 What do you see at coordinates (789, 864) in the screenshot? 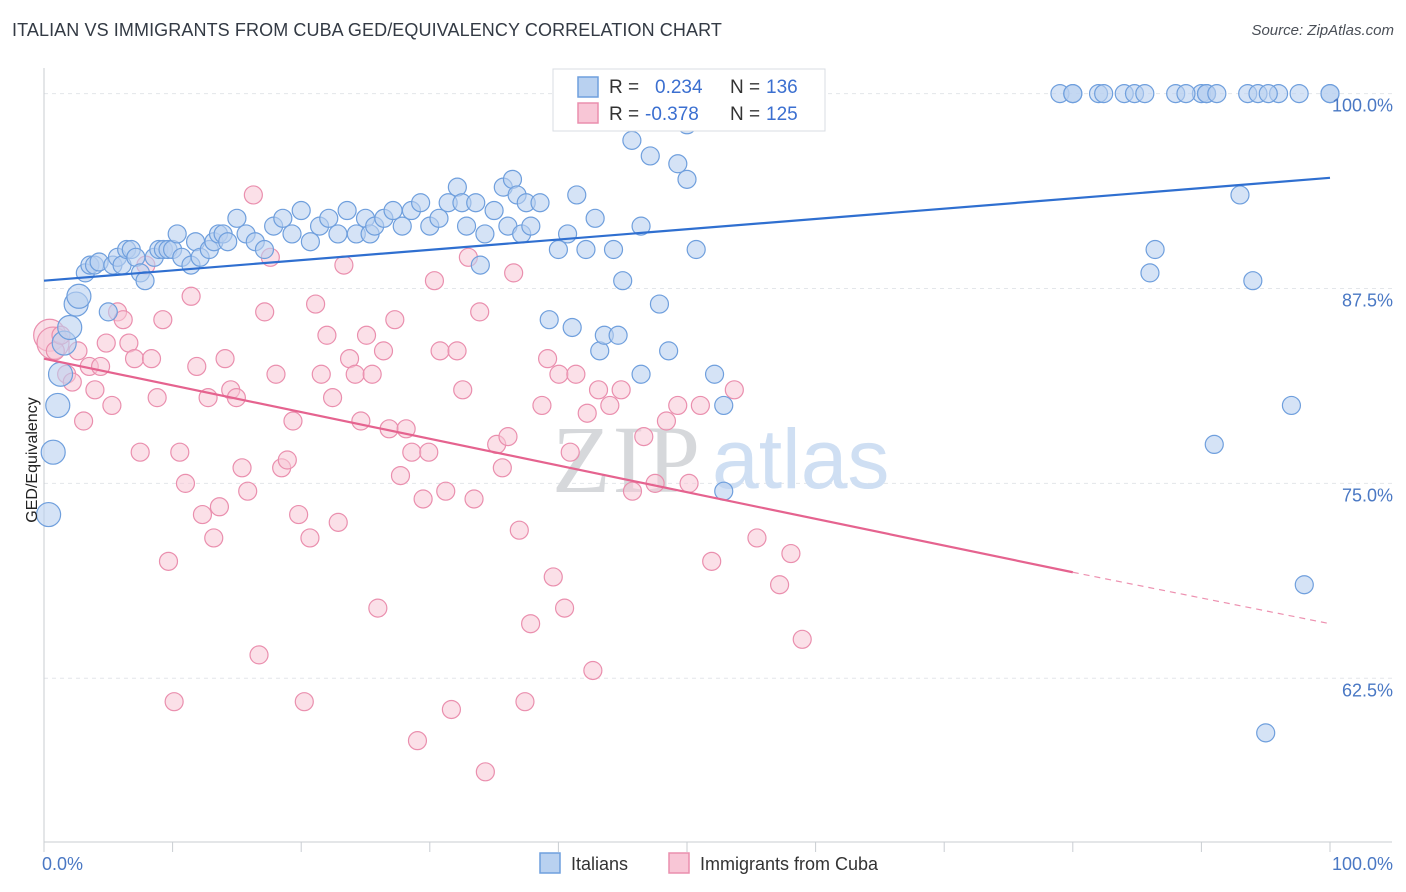
I see `bottom-legend-cuba: Immigrants from Cuba` at bounding box center [789, 864].